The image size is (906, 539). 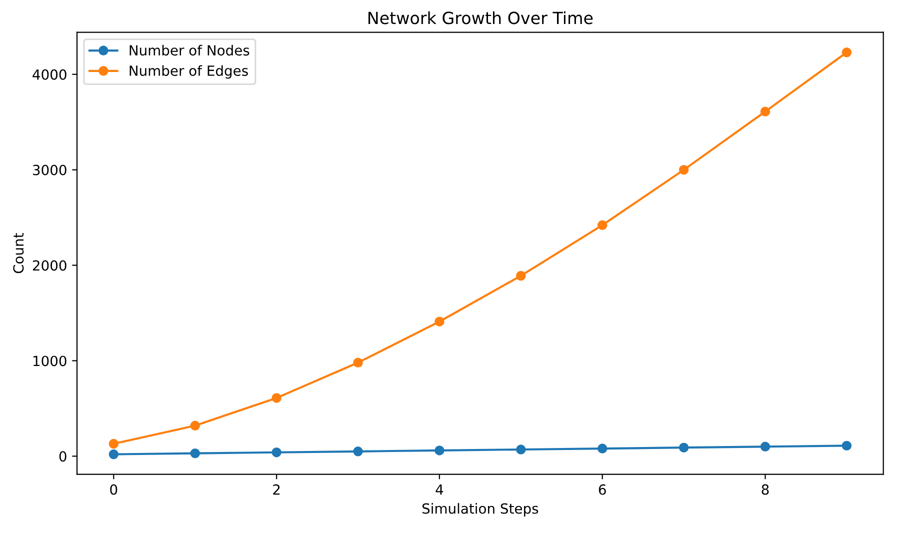 What do you see at coordinates (62, 456) in the screenshot?
I see `y-tick-label: 0` at bounding box center [62, 456].